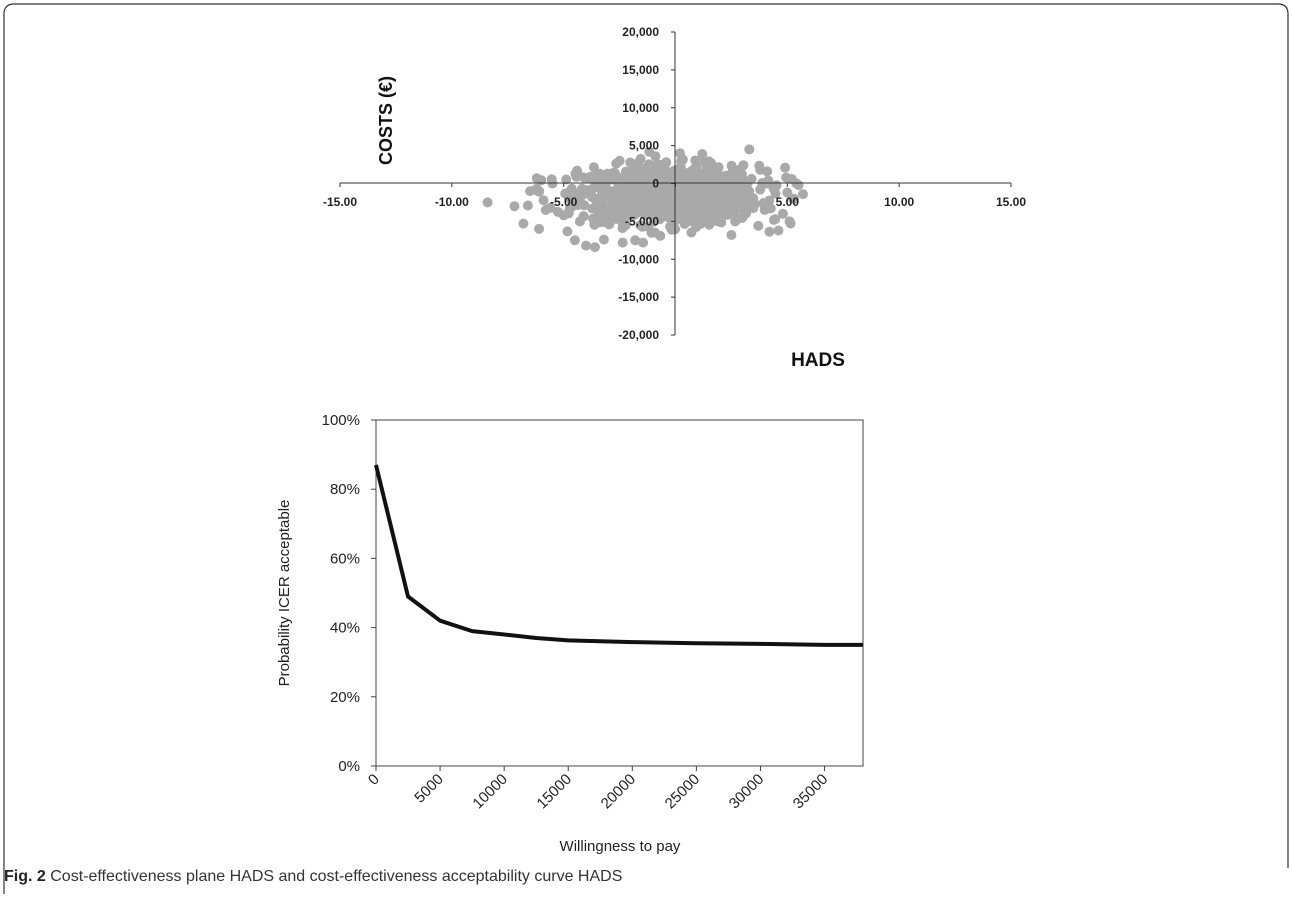  I want to click on ceac-x-tick-label: 0, so click(374, 780).